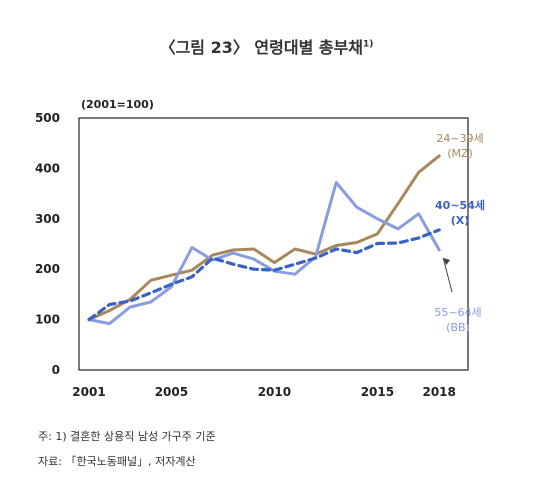 The height and width of the screenshot is (495, 533). What do you see at coordinates (457, 312) in the screenshot?
I see `series-label-bb: 55~64세` at bounding box center [457, 312].